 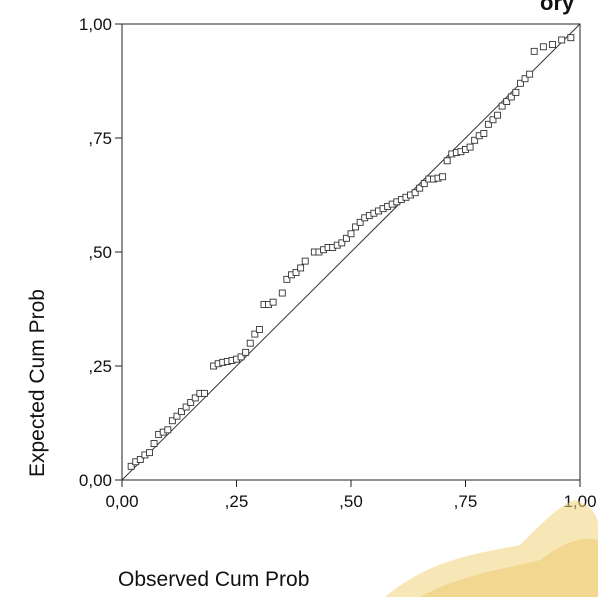 What do you see at coordinates (95, 480) in the screenshot?
I see `y-tick-label: 0,00` at bounding box center [95, 480].